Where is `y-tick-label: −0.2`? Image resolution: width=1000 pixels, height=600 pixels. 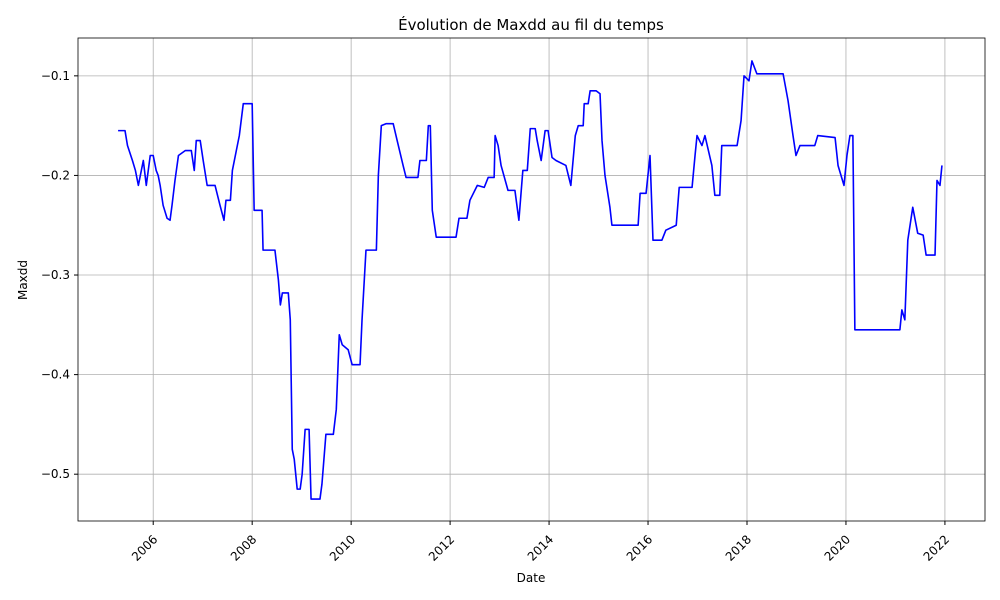
y-tick-label: −0.2 is located at coordinates (55, 175).